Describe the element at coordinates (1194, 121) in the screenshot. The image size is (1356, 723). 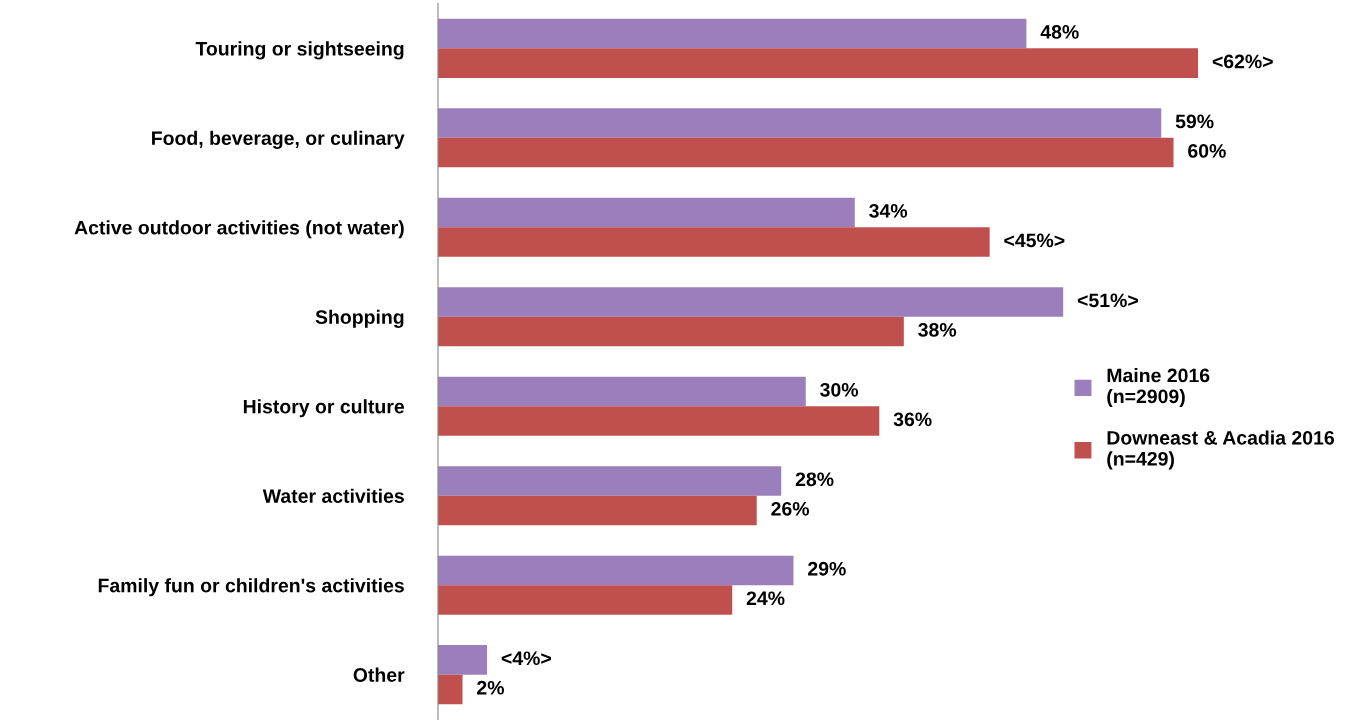
I see `data-label: 59%` at that location.